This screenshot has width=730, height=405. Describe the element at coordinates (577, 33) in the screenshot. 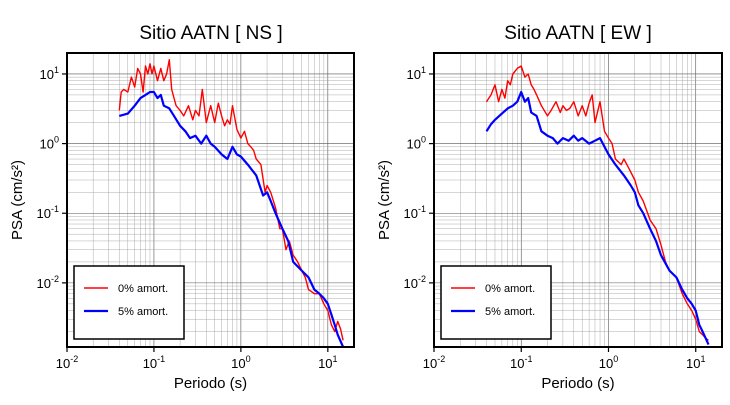

I see `chart-title: Sitio AATN [ EW ]` at that location.